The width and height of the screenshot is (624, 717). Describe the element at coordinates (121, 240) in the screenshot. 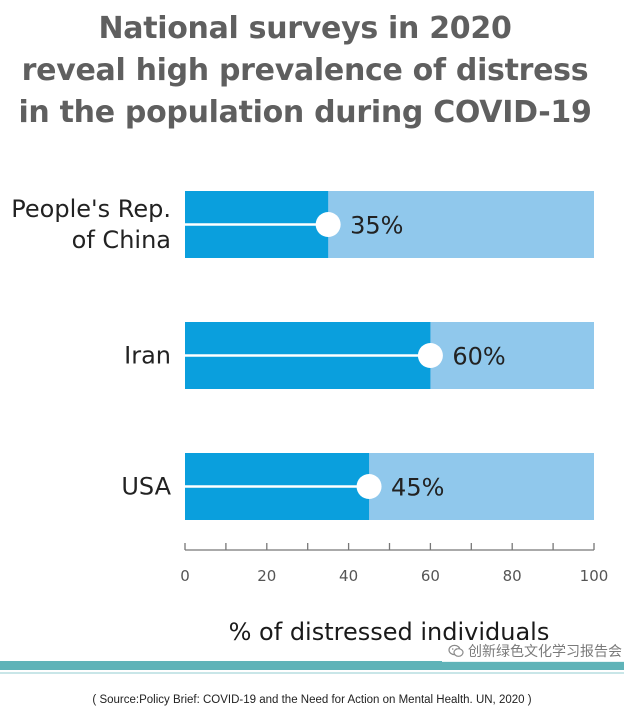

I see `category-label: of China` at that location.